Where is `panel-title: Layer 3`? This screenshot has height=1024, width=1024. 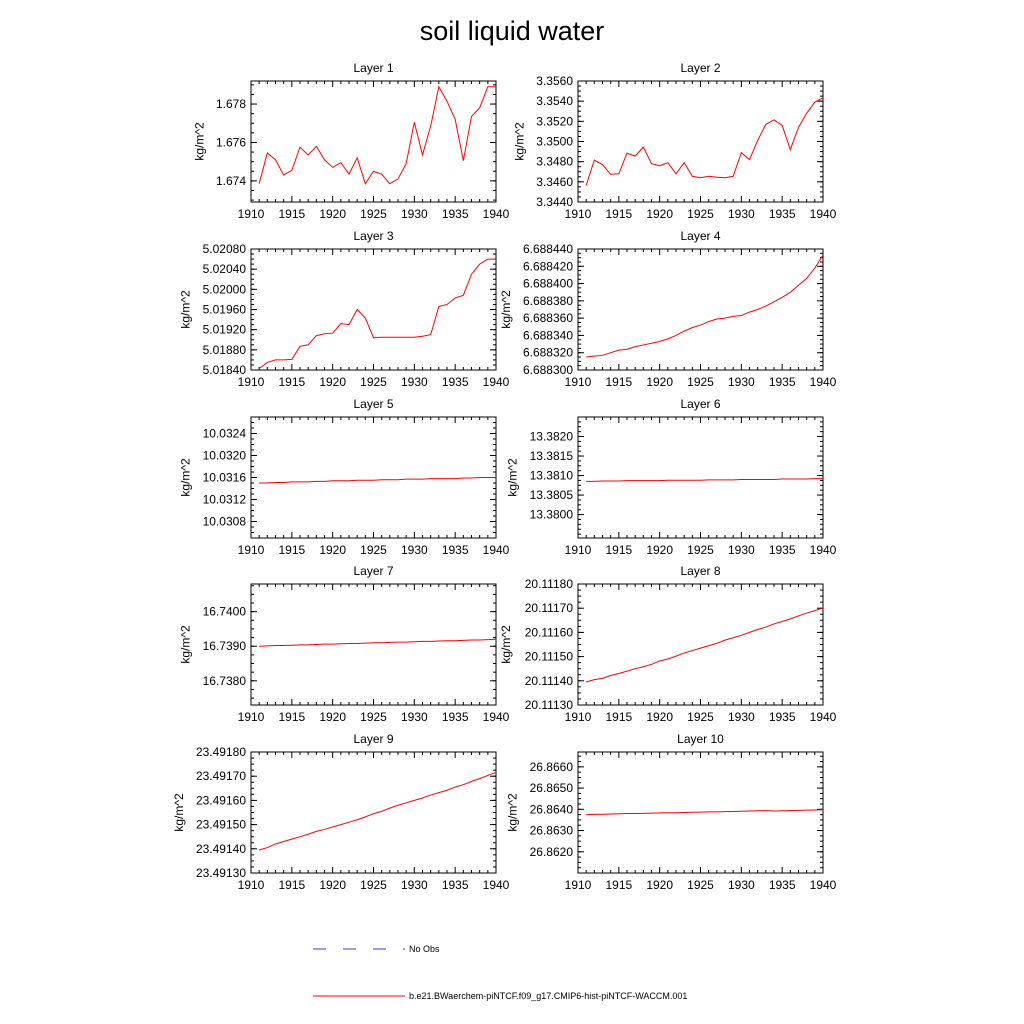
panel-title: Layer 3 is located at coordinates (373, 236).